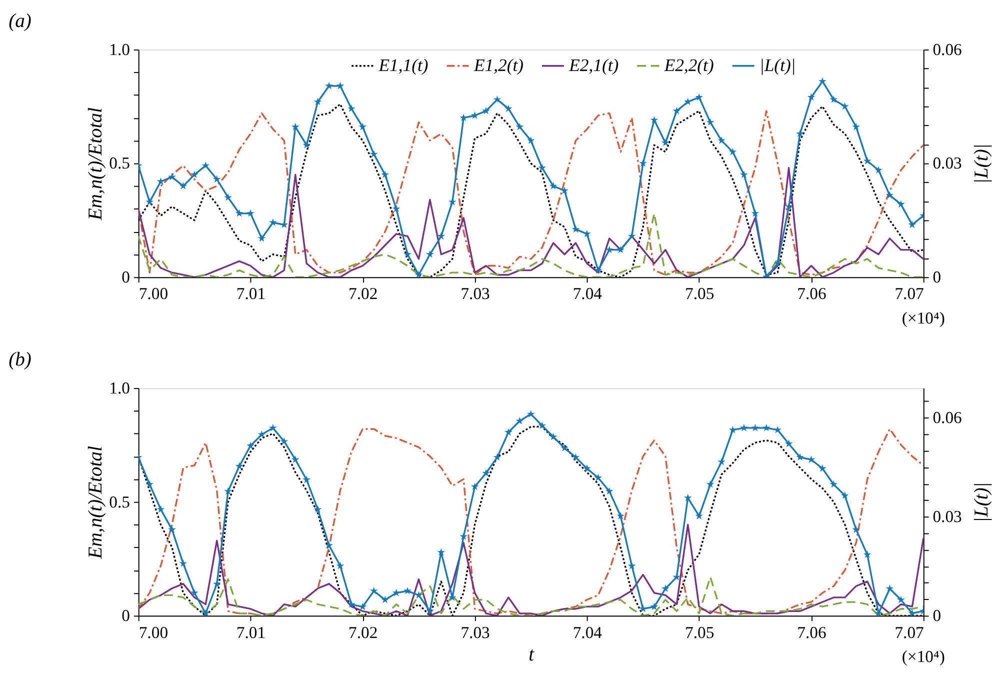 This screenshot has width=996, height=688. What do you see at coordinates (20, 359) in the screenshot?
I see `chart-title: (b)` at bounding box center [20, 359].